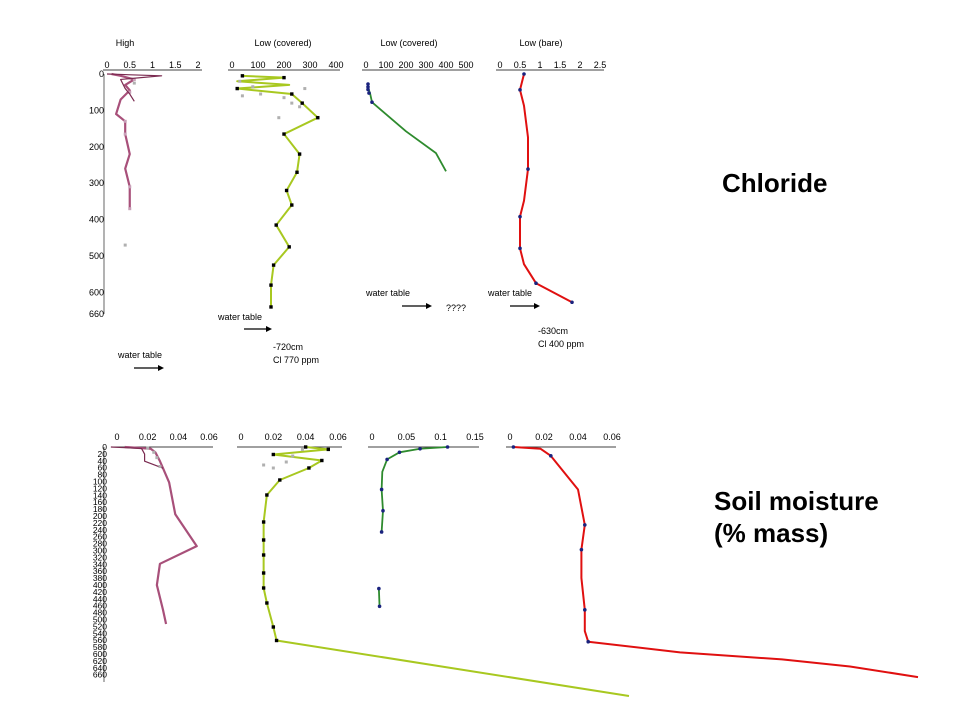 This screenshot has height=720, width=960. I want to click on x-tick-label: 300, so click(309, 65).